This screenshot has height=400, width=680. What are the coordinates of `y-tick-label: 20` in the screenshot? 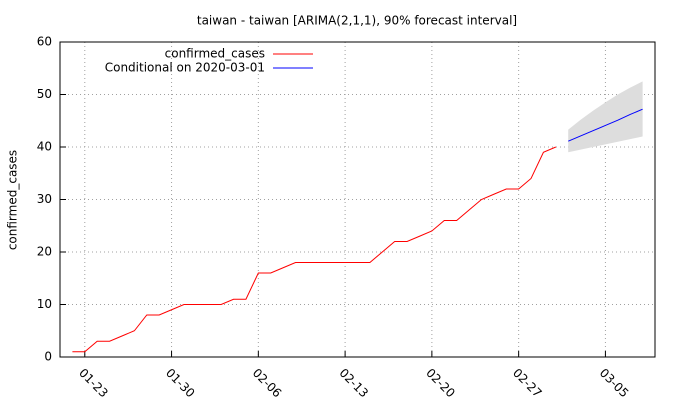 It's located at (44, 252).